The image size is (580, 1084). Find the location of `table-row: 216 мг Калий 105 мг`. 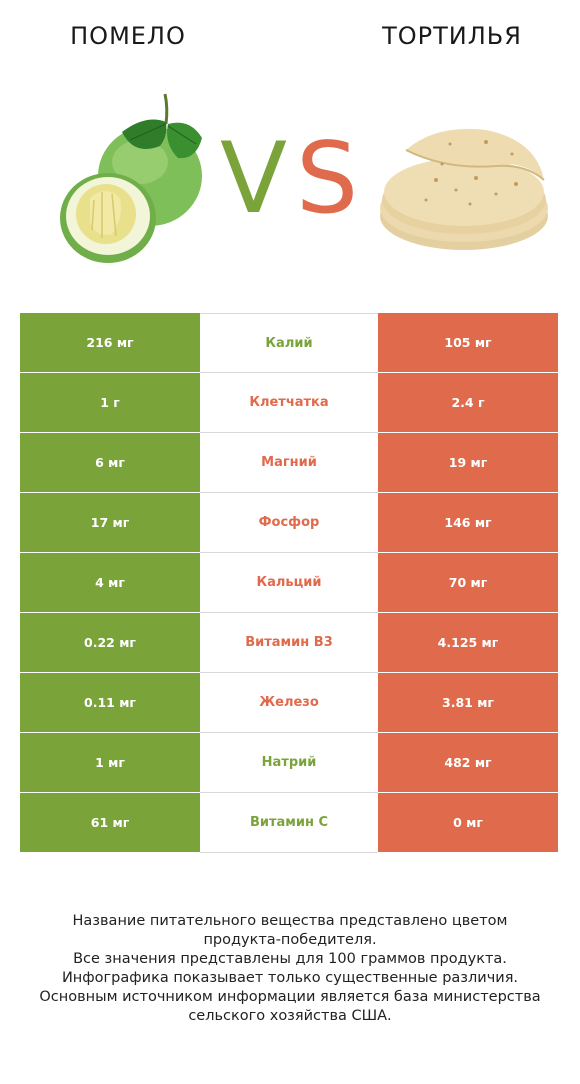

table-row: 216 мг Калий 105 мг is located at coordinates (289, 343).